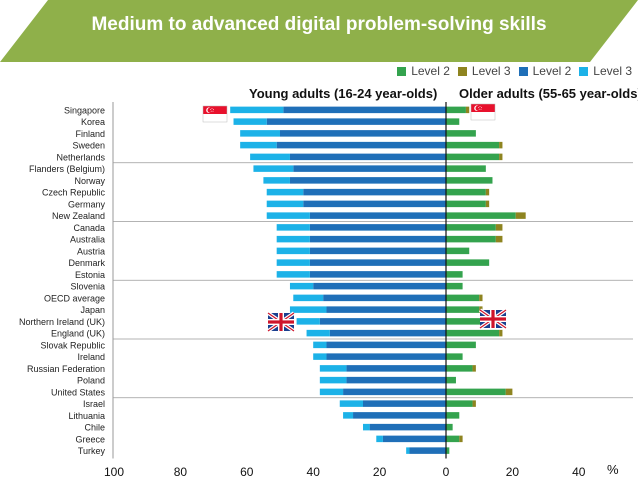 Image resolution: width=638 pixels, height=478 pixels. What do you see at coordinates (613, 469) in the screenshot?
I see `percent-unit-label: %` at bounding box center [613, 469].